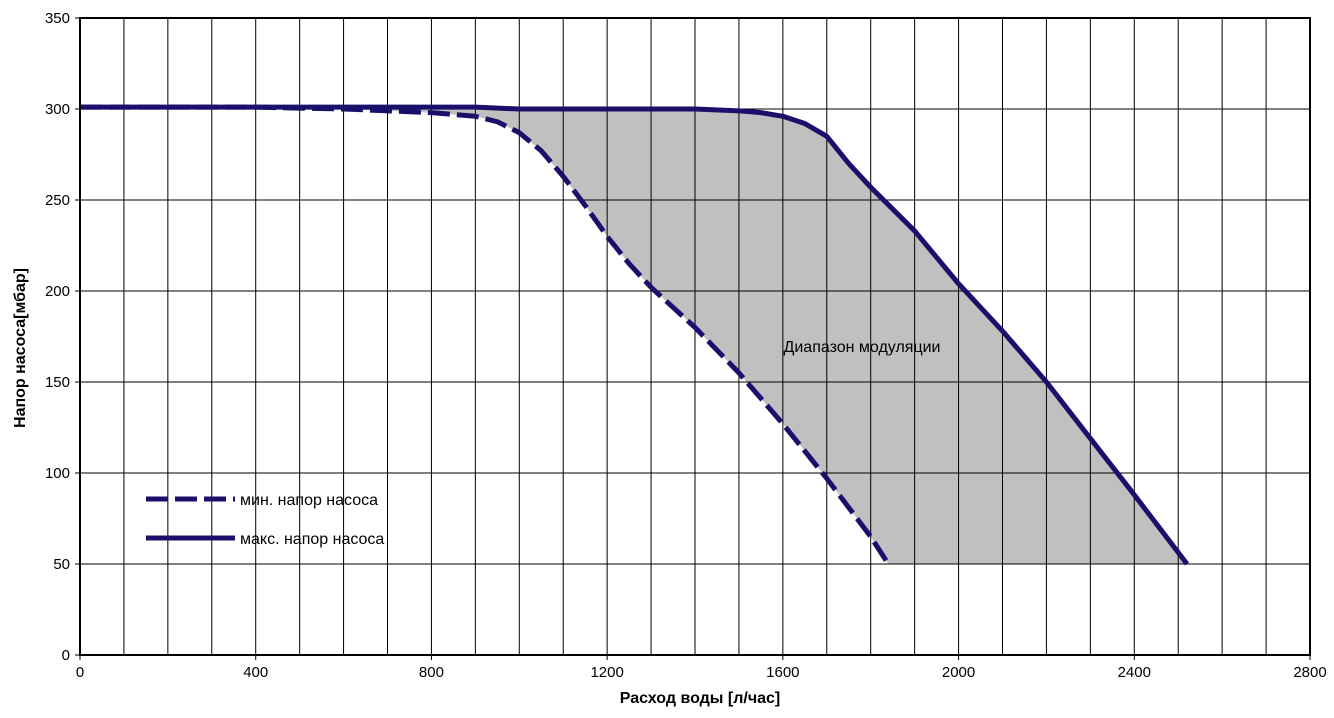  What do you see at coordinates (57, 382) in the screenshot?
I see `y-tick-label: 150` at bounding box center [57, 382].